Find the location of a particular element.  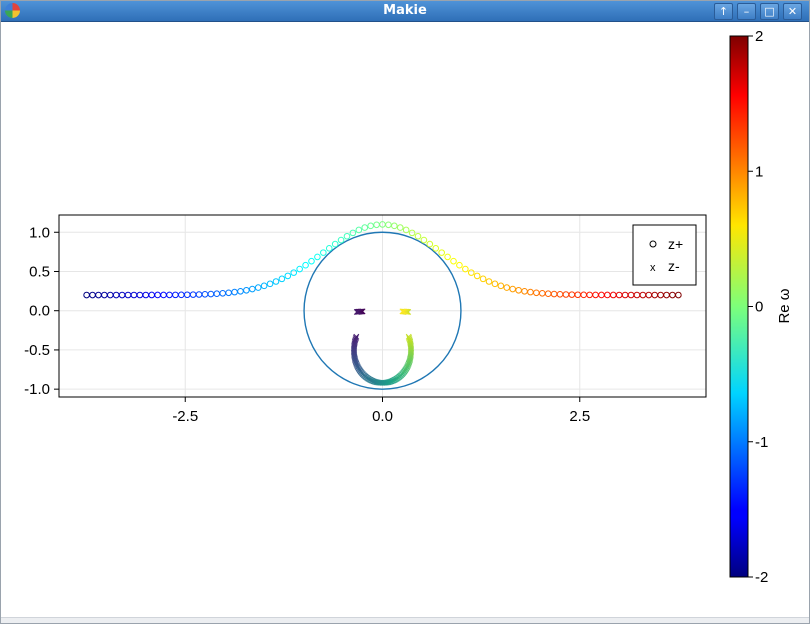

y-tick-label: 0.5 is located at coordinates (39, 271).